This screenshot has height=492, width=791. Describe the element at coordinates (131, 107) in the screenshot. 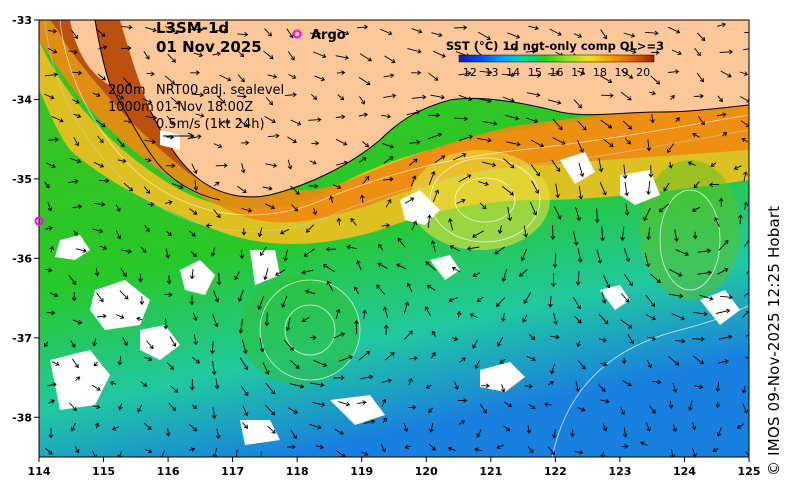

I see `contour-1000m-label: 1000m` at that location.